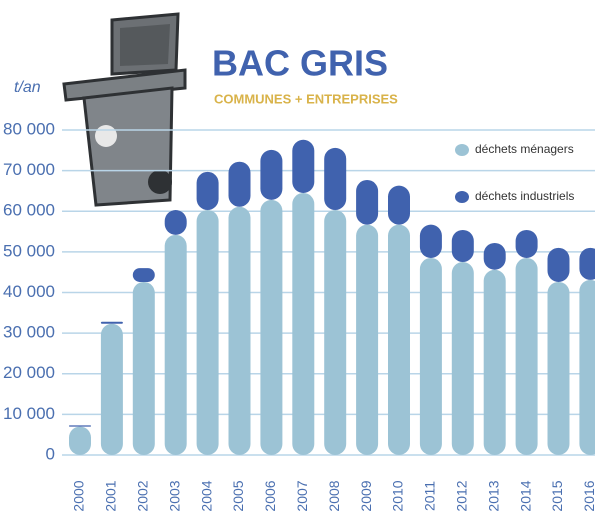 The height and width of the screenshot is (518, 595). What do you see at coordinates (524, 196) in the screenshot?
I see `legend-label: déchets industriels` at bounding box center [524, 196].